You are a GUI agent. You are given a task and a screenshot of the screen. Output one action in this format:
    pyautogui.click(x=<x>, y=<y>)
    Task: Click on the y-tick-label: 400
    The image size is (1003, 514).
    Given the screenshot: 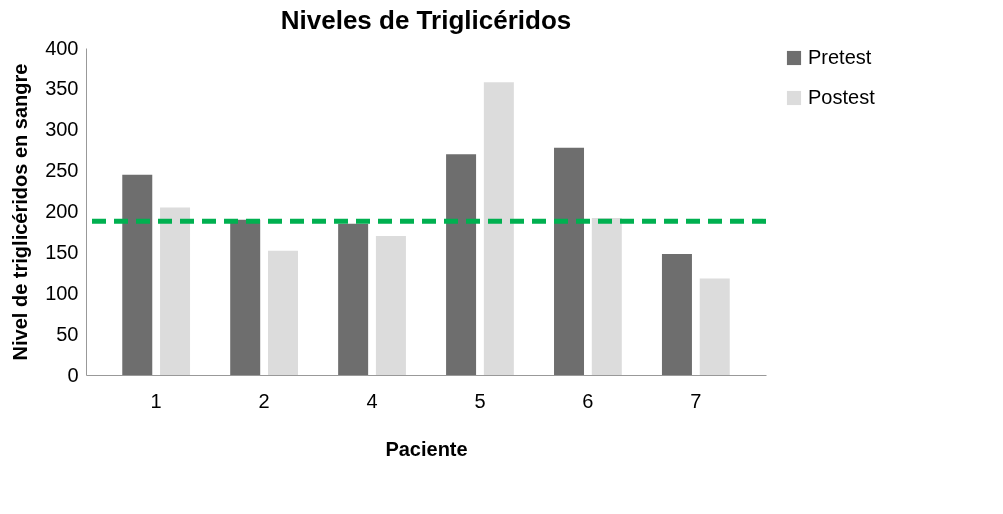 What is the action you would take?
    pyautogui.click(x=62, y=47)
    